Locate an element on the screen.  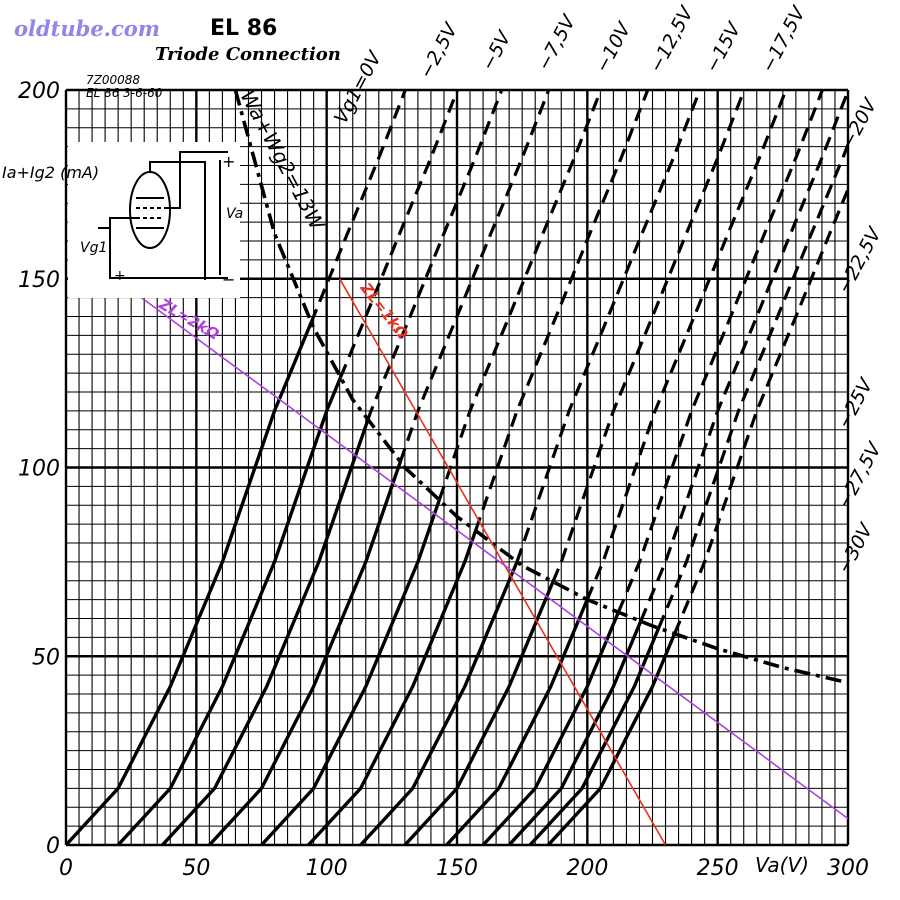
series-label: −2,5V is located at coordinates (439, 50).